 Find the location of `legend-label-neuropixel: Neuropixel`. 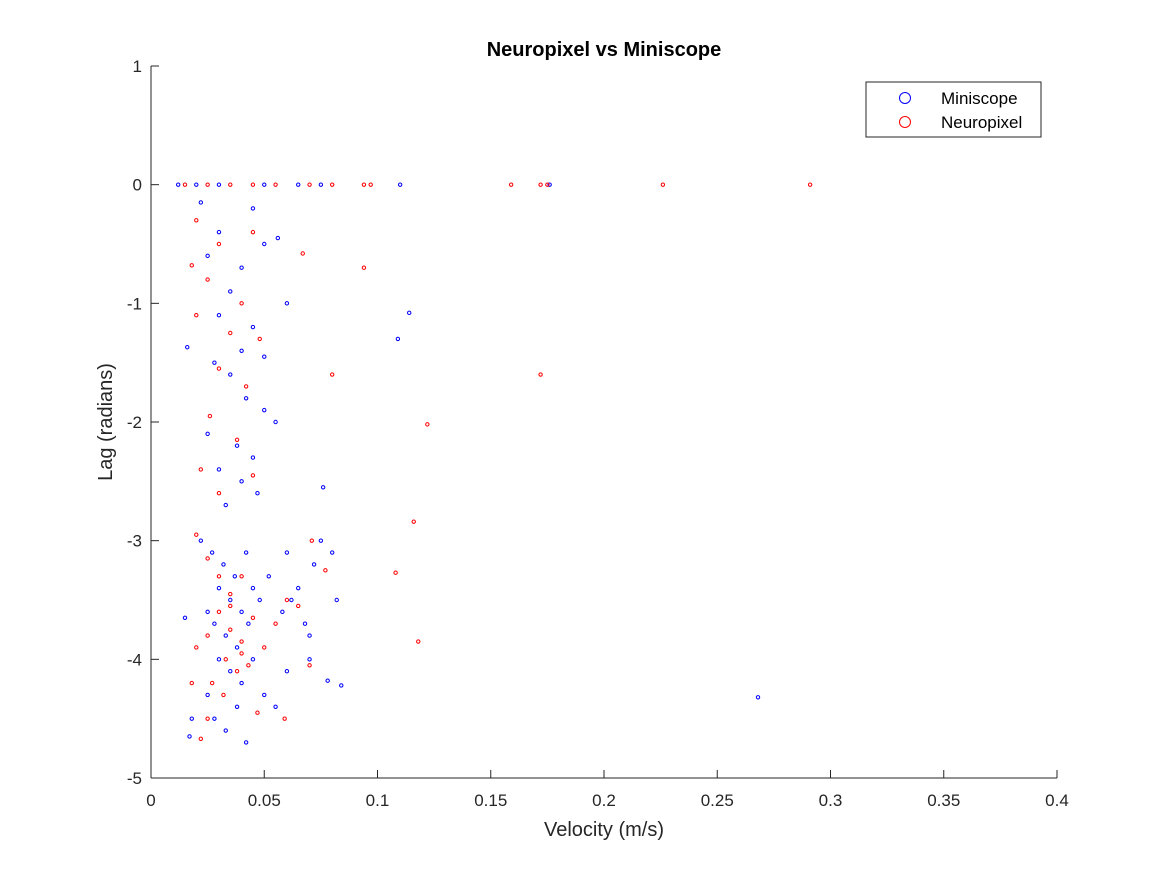

legend-label-neuropixel: Neuropixel is located at coordinates (981, 122).